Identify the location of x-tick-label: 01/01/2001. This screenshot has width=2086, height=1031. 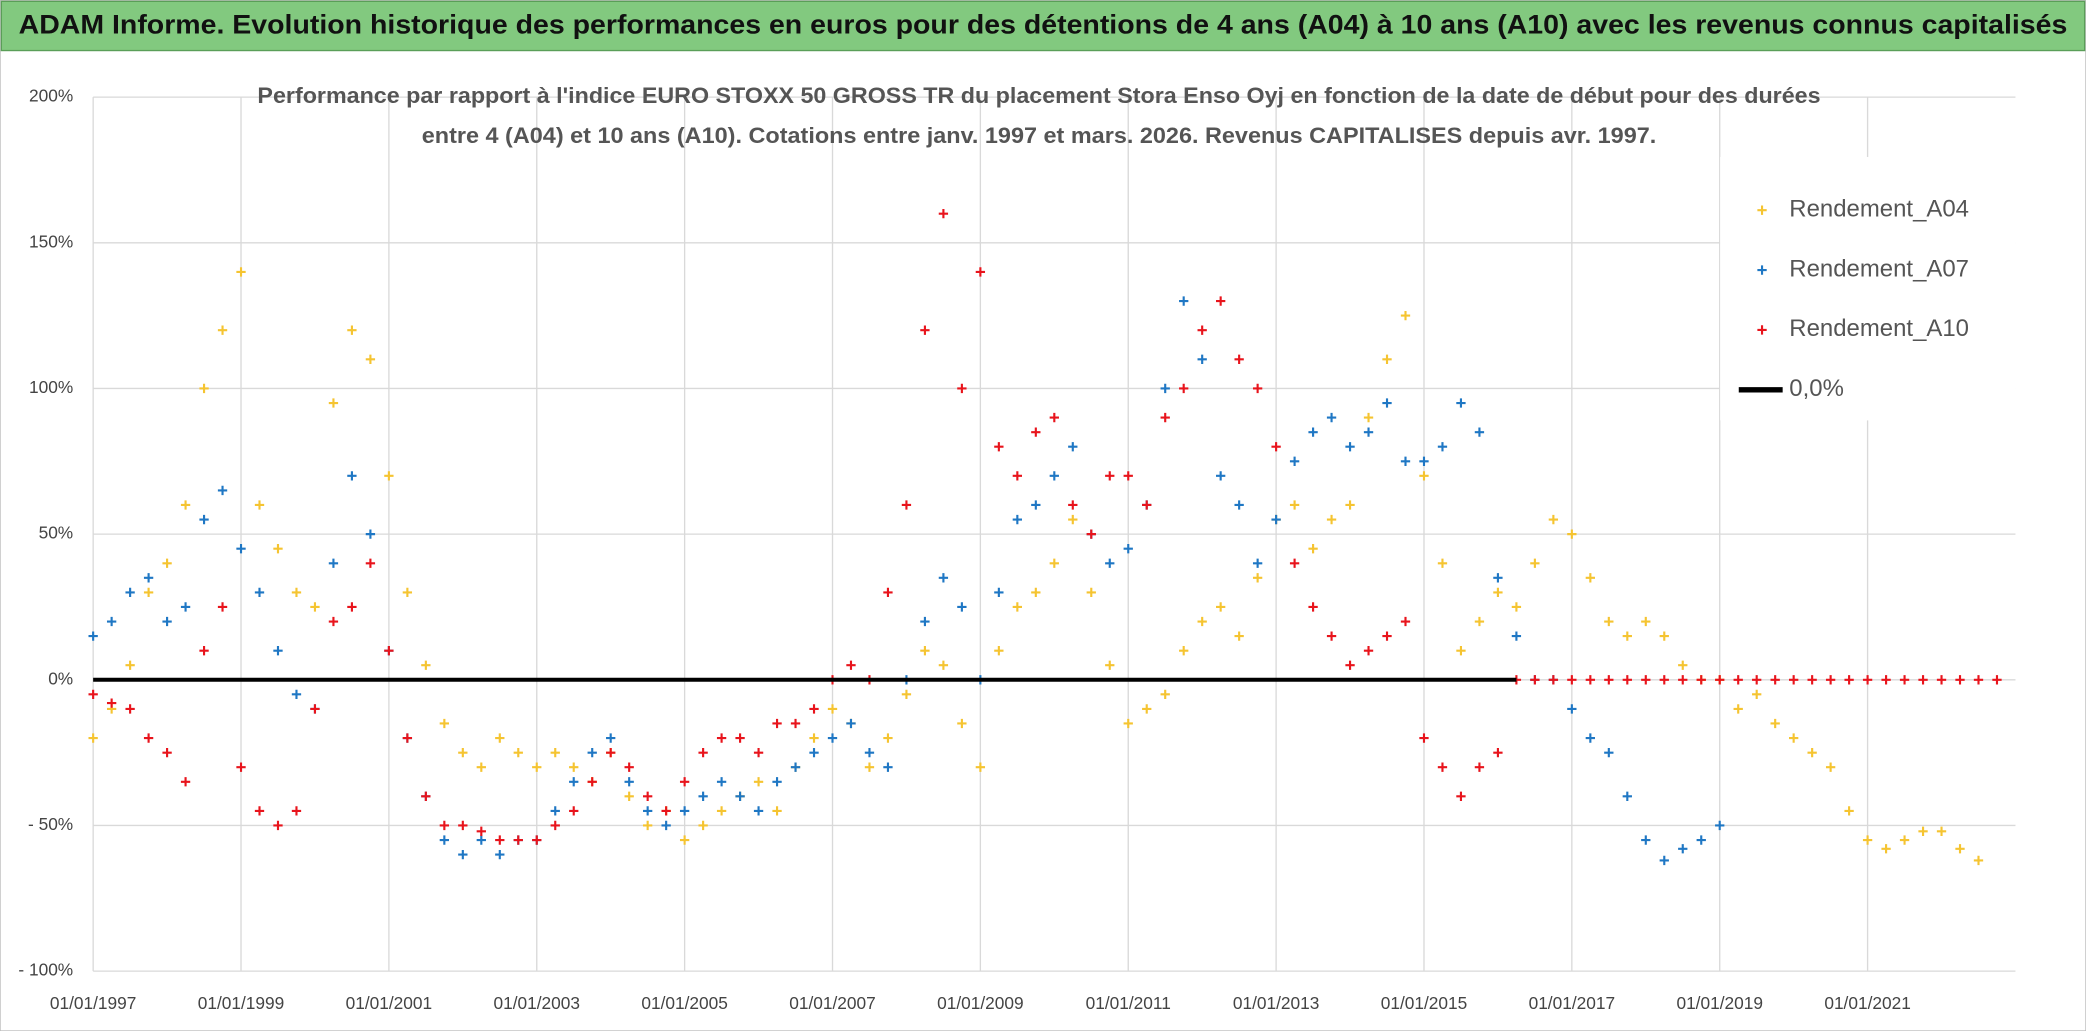
(389, 1003).